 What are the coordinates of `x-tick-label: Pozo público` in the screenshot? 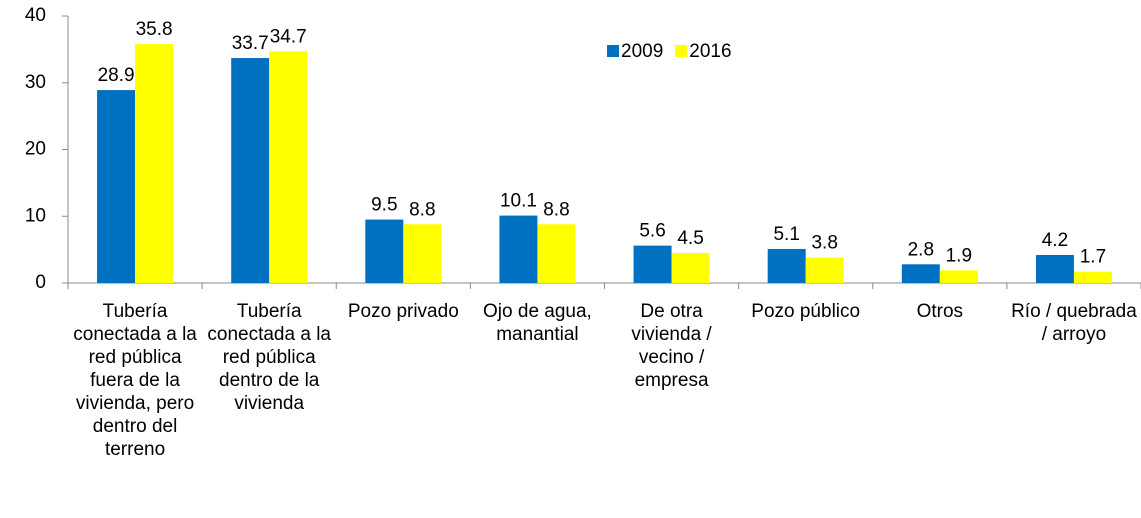 It's located at (806, 311).